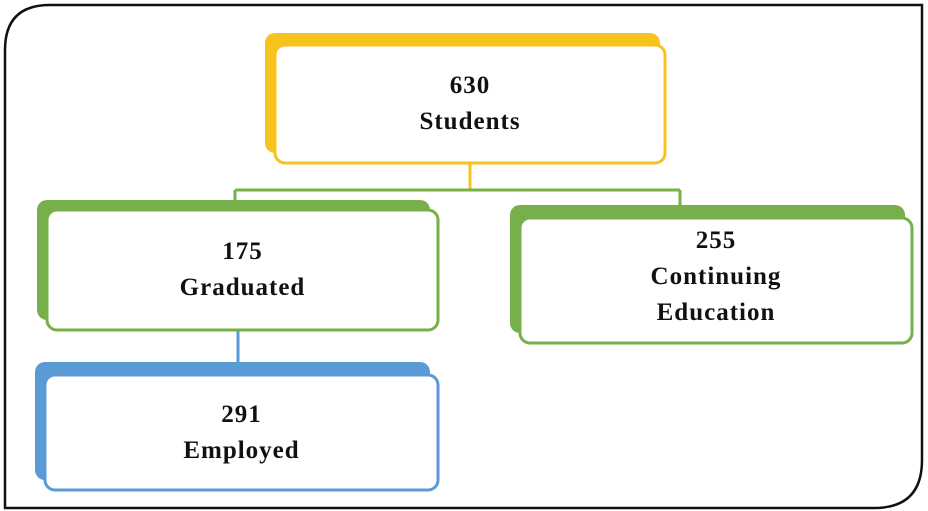 This screenshot has height=511, width=928. What do you see at coordinates (242, 251) in the screenshot?
I see `node-value: 175` at bounding box center [242, 251].